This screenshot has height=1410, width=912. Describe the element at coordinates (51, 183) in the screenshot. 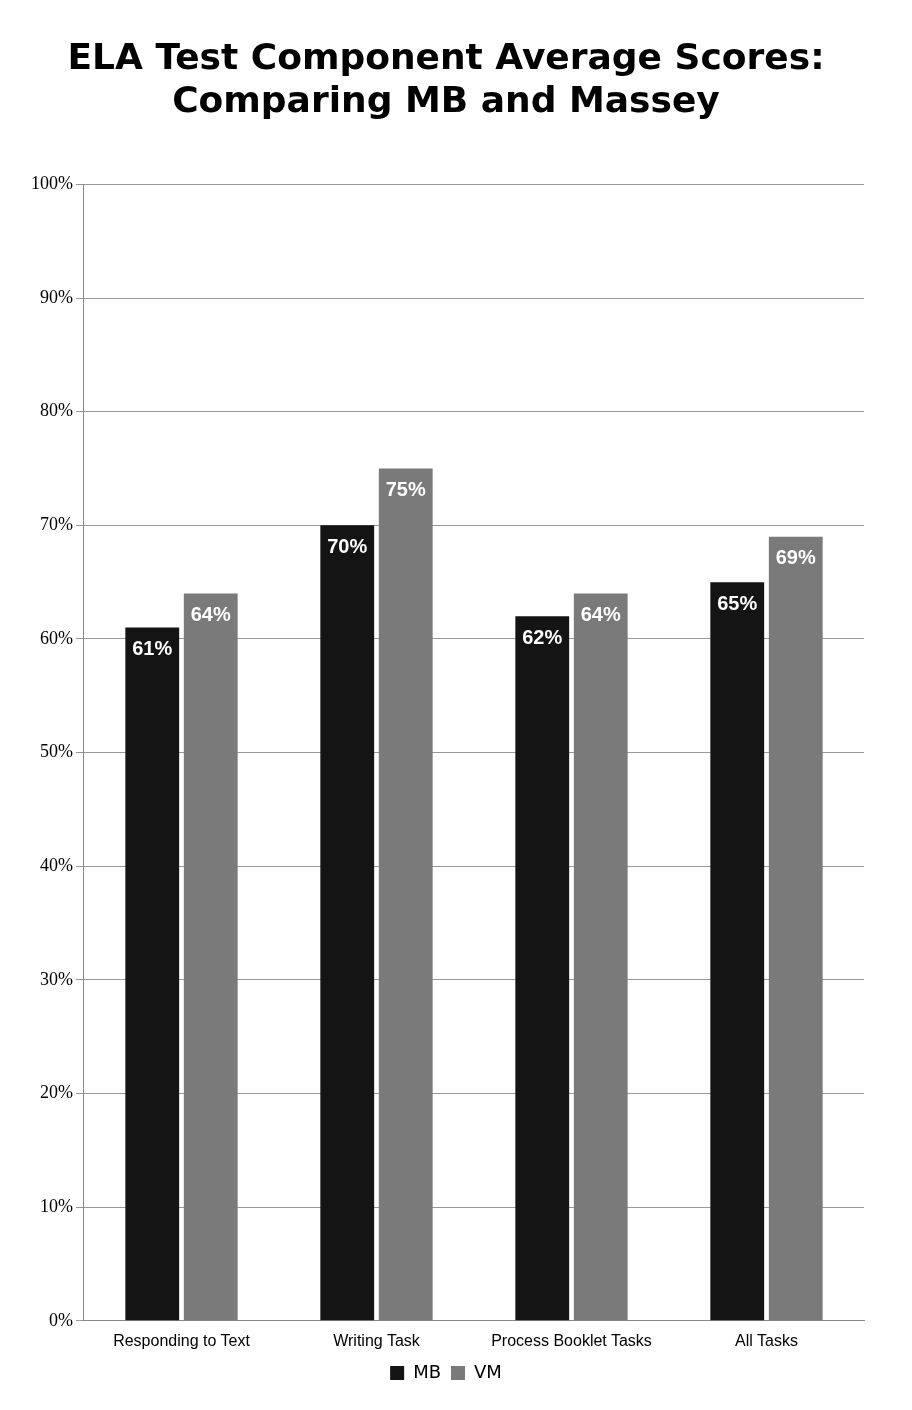

I see `y-tick-label: 100%` at that location.